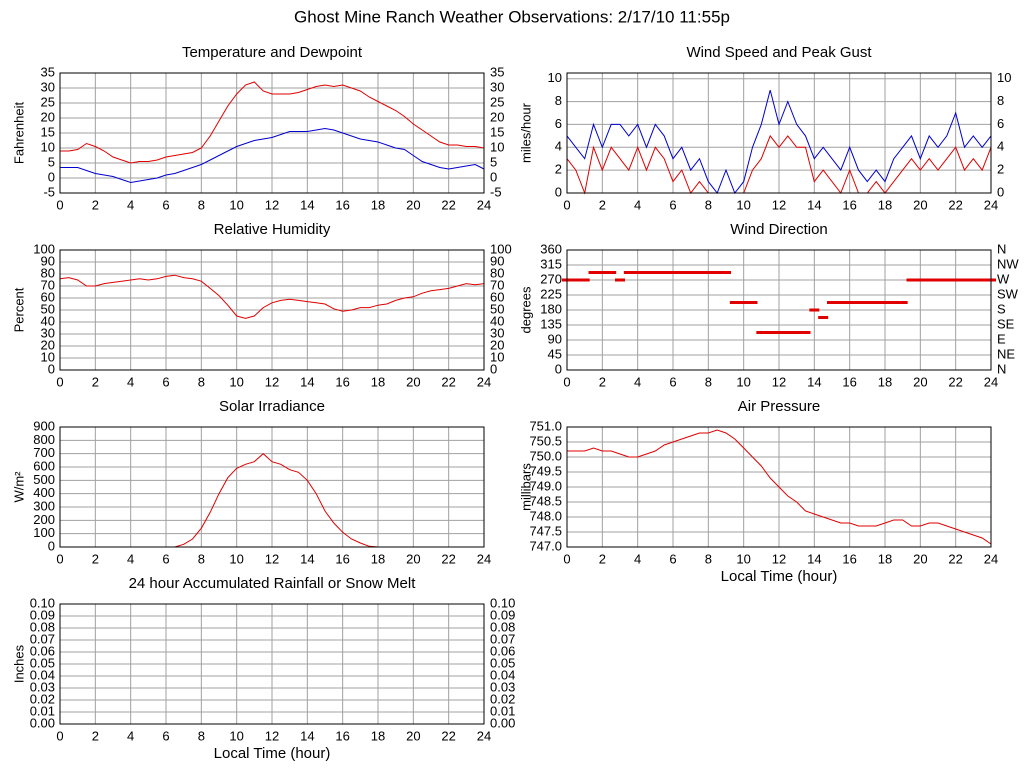  What do you see at coordinates (545, 470) in the screenshot?
I see `y-tick-label: 749.5` at bounding box center [545, 470].